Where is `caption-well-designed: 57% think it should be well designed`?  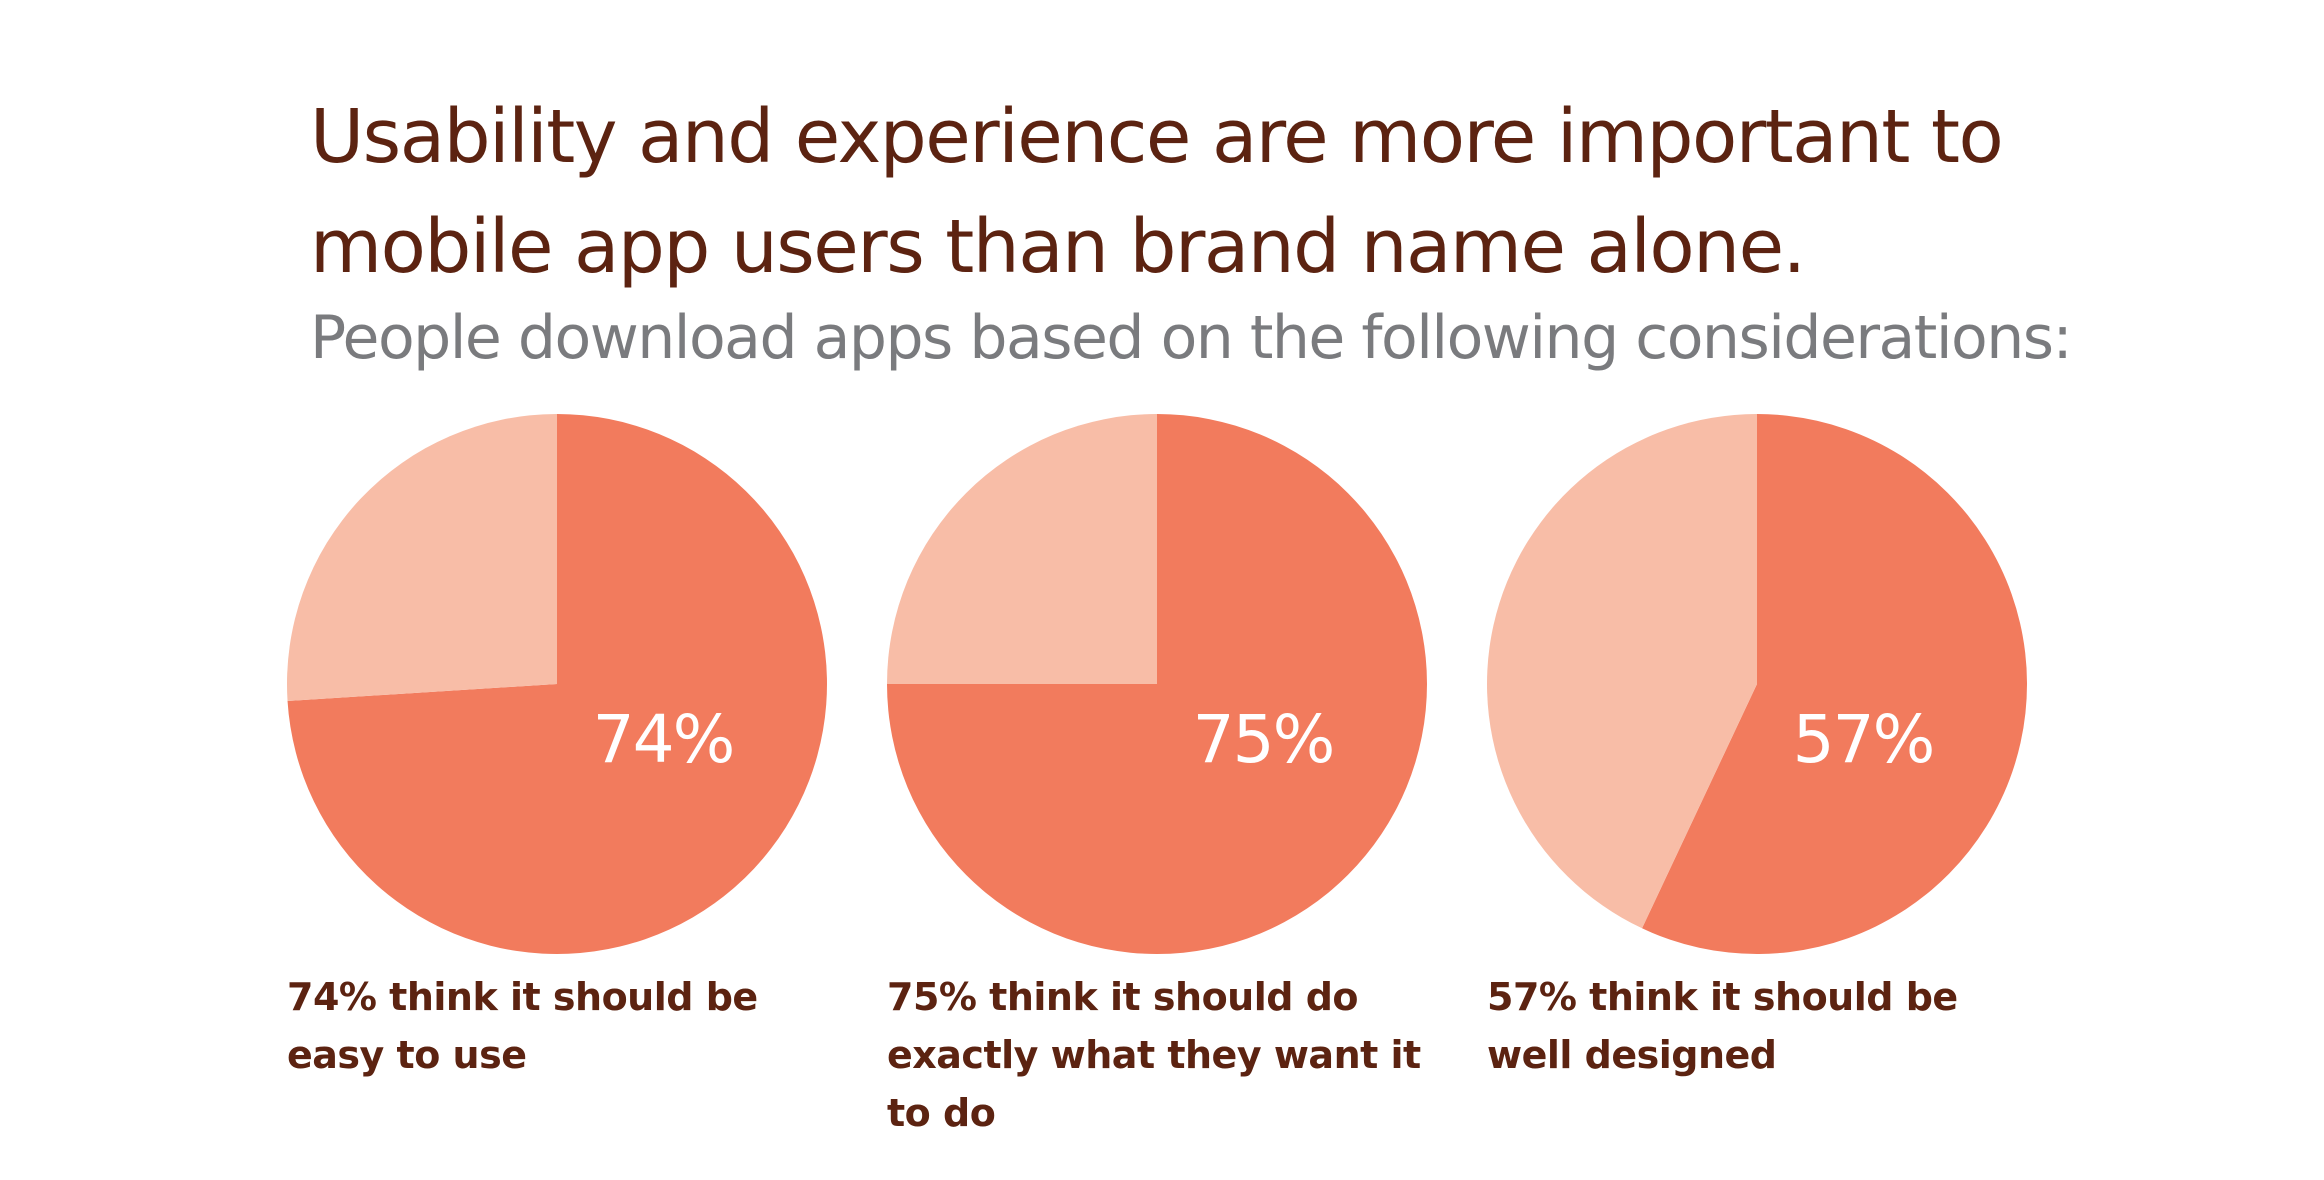
caption-well-designed: 57% think it should be well designed is located at coordinates (1722, 1026).